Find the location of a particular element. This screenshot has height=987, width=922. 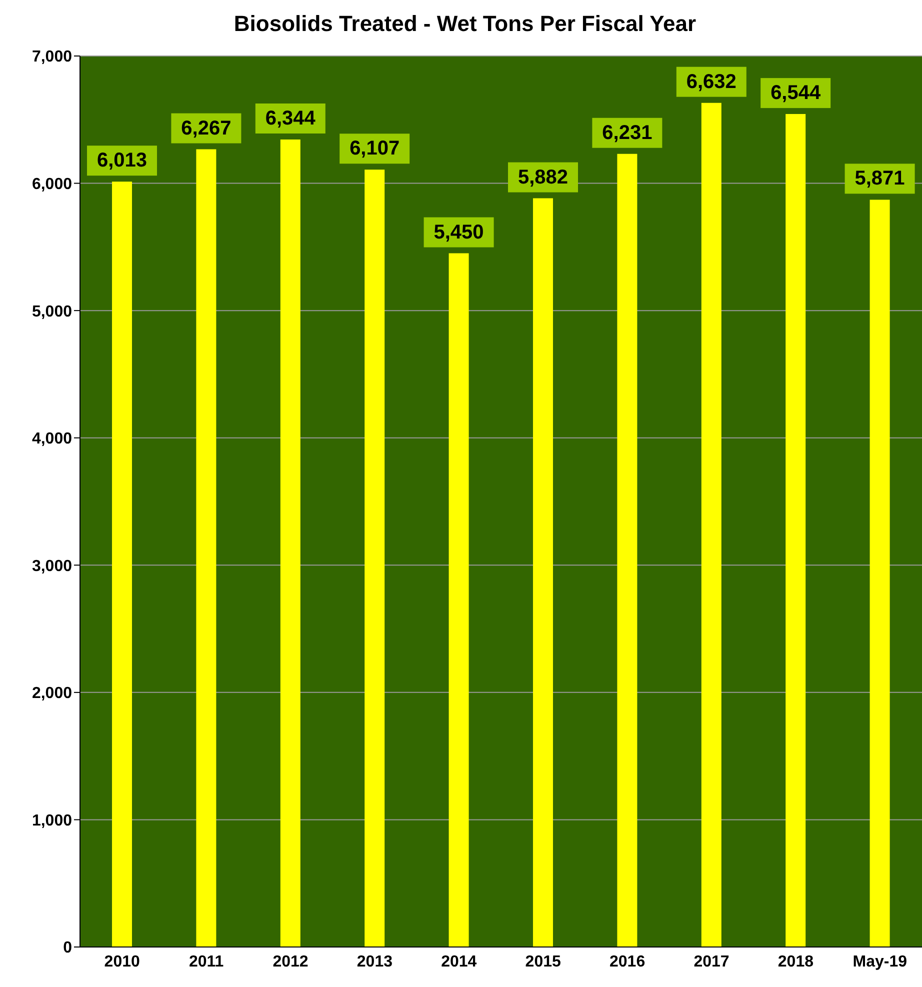

chart-title: Biosolids Treated - Wet Tons Per Fiscal Year is located at coordinates (465, 24).